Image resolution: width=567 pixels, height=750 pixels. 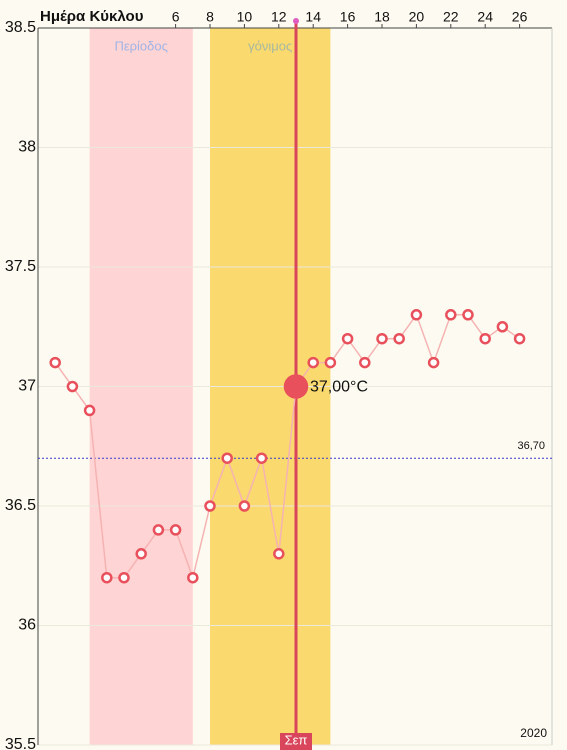 I want to click on x-tick-label: 10, so click(x=245, y=17).